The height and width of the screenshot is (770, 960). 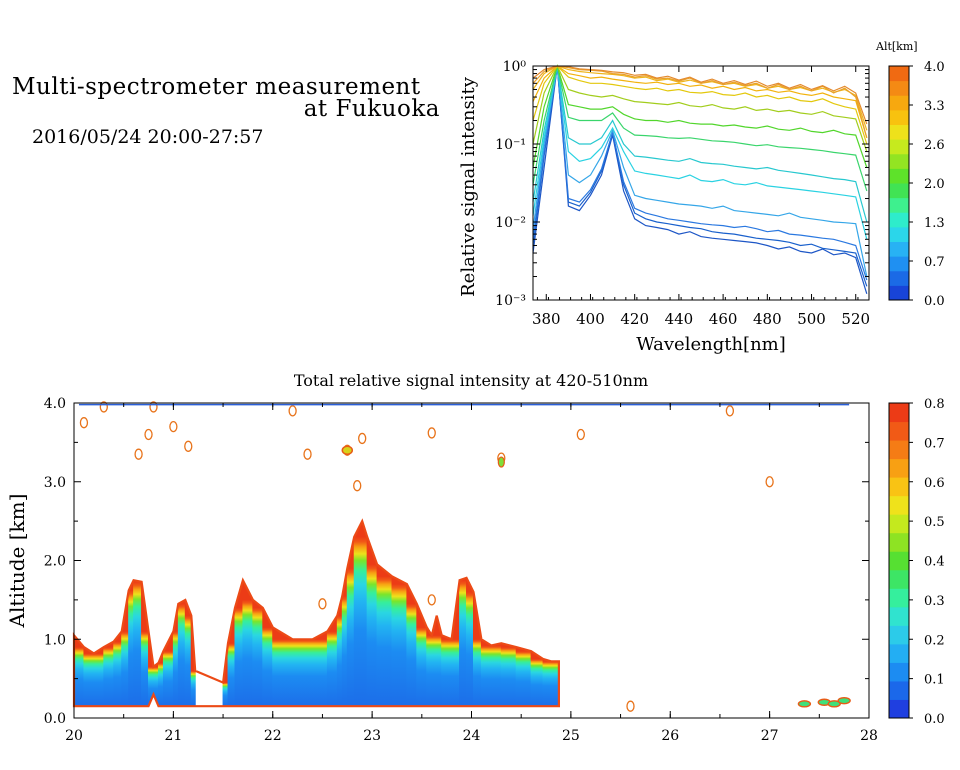 What do you see at coordinates (679, 319) in the screenshot?
I see `x-tick-label: 440` at bounding box center [679, 319].